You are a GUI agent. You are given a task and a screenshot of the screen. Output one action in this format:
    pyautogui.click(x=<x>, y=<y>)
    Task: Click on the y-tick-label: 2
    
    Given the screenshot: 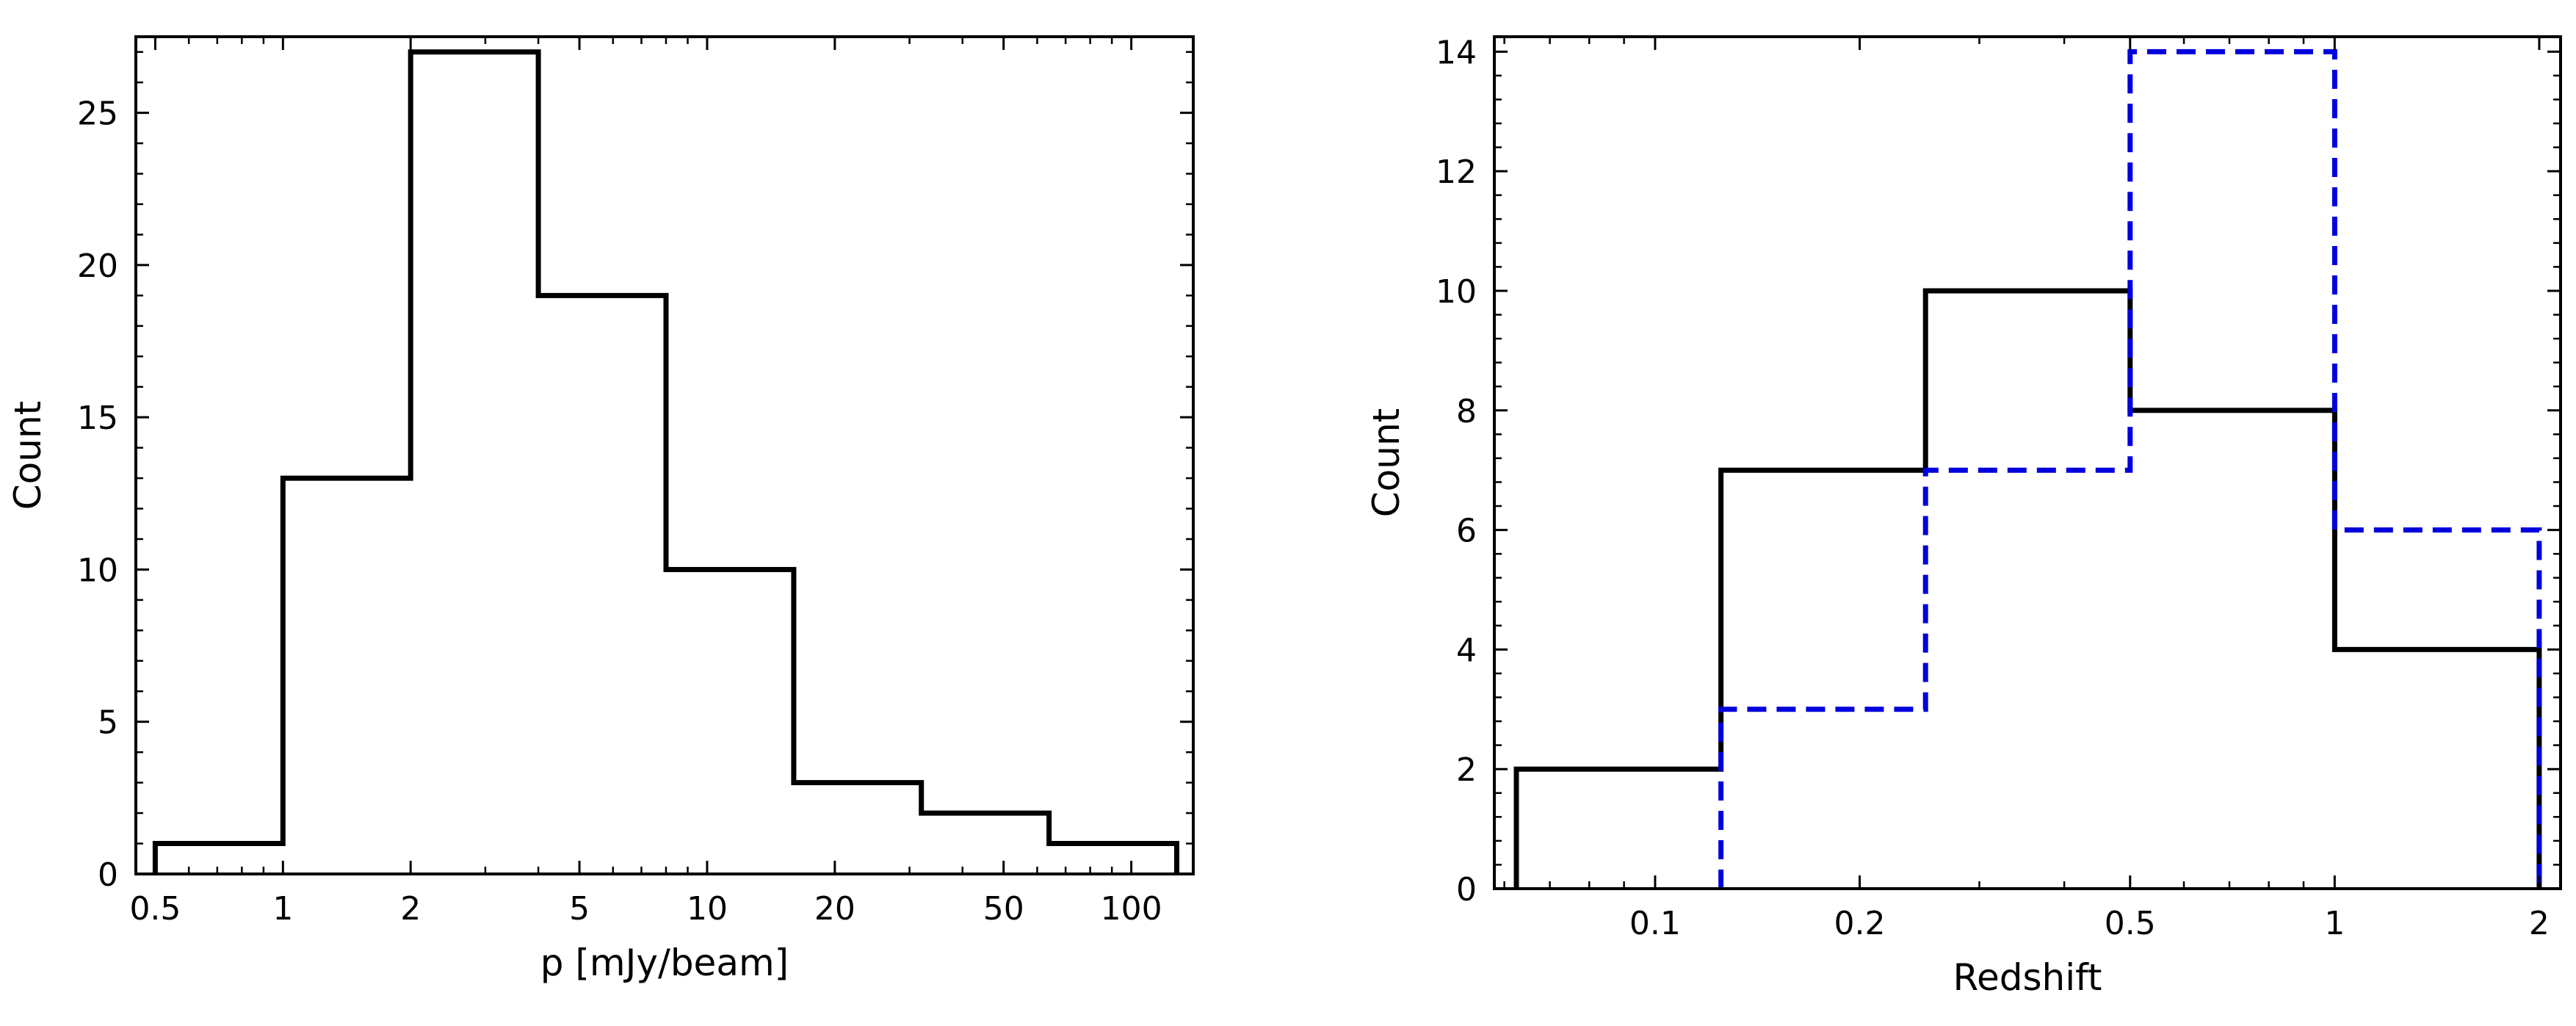 What is the action you would take?
    pyautogui.click(x=1466, y=770)
    